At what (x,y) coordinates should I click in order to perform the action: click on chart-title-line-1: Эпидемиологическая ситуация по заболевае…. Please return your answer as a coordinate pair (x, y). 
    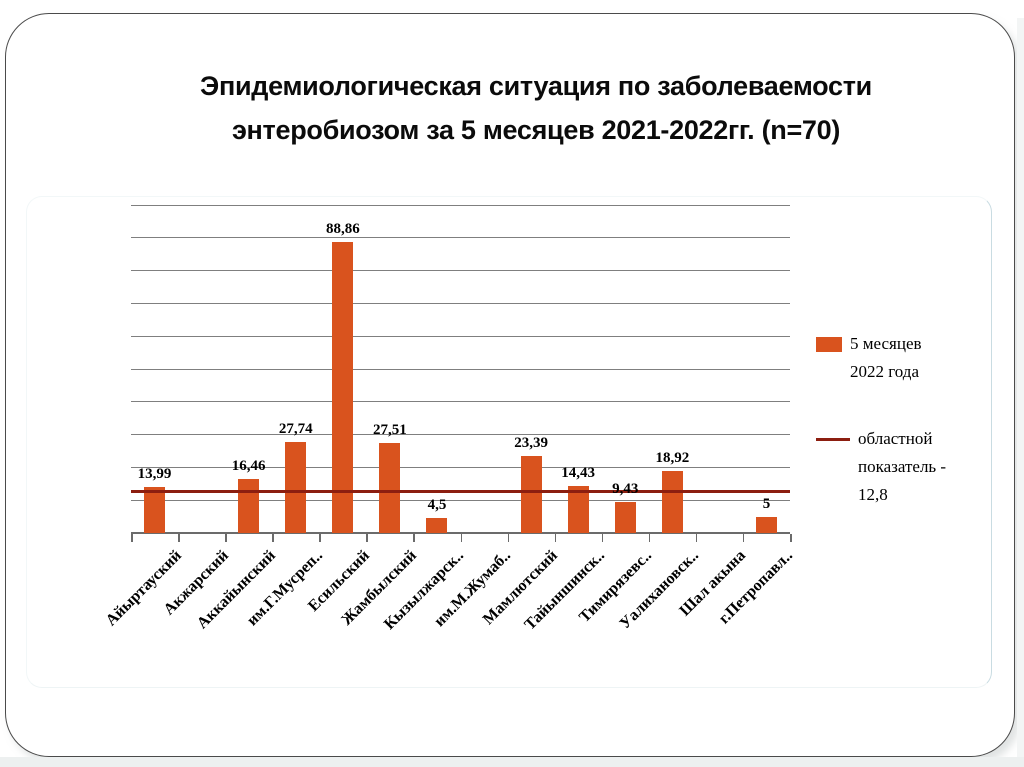
    Looking at the image, I should click on (536, 86).